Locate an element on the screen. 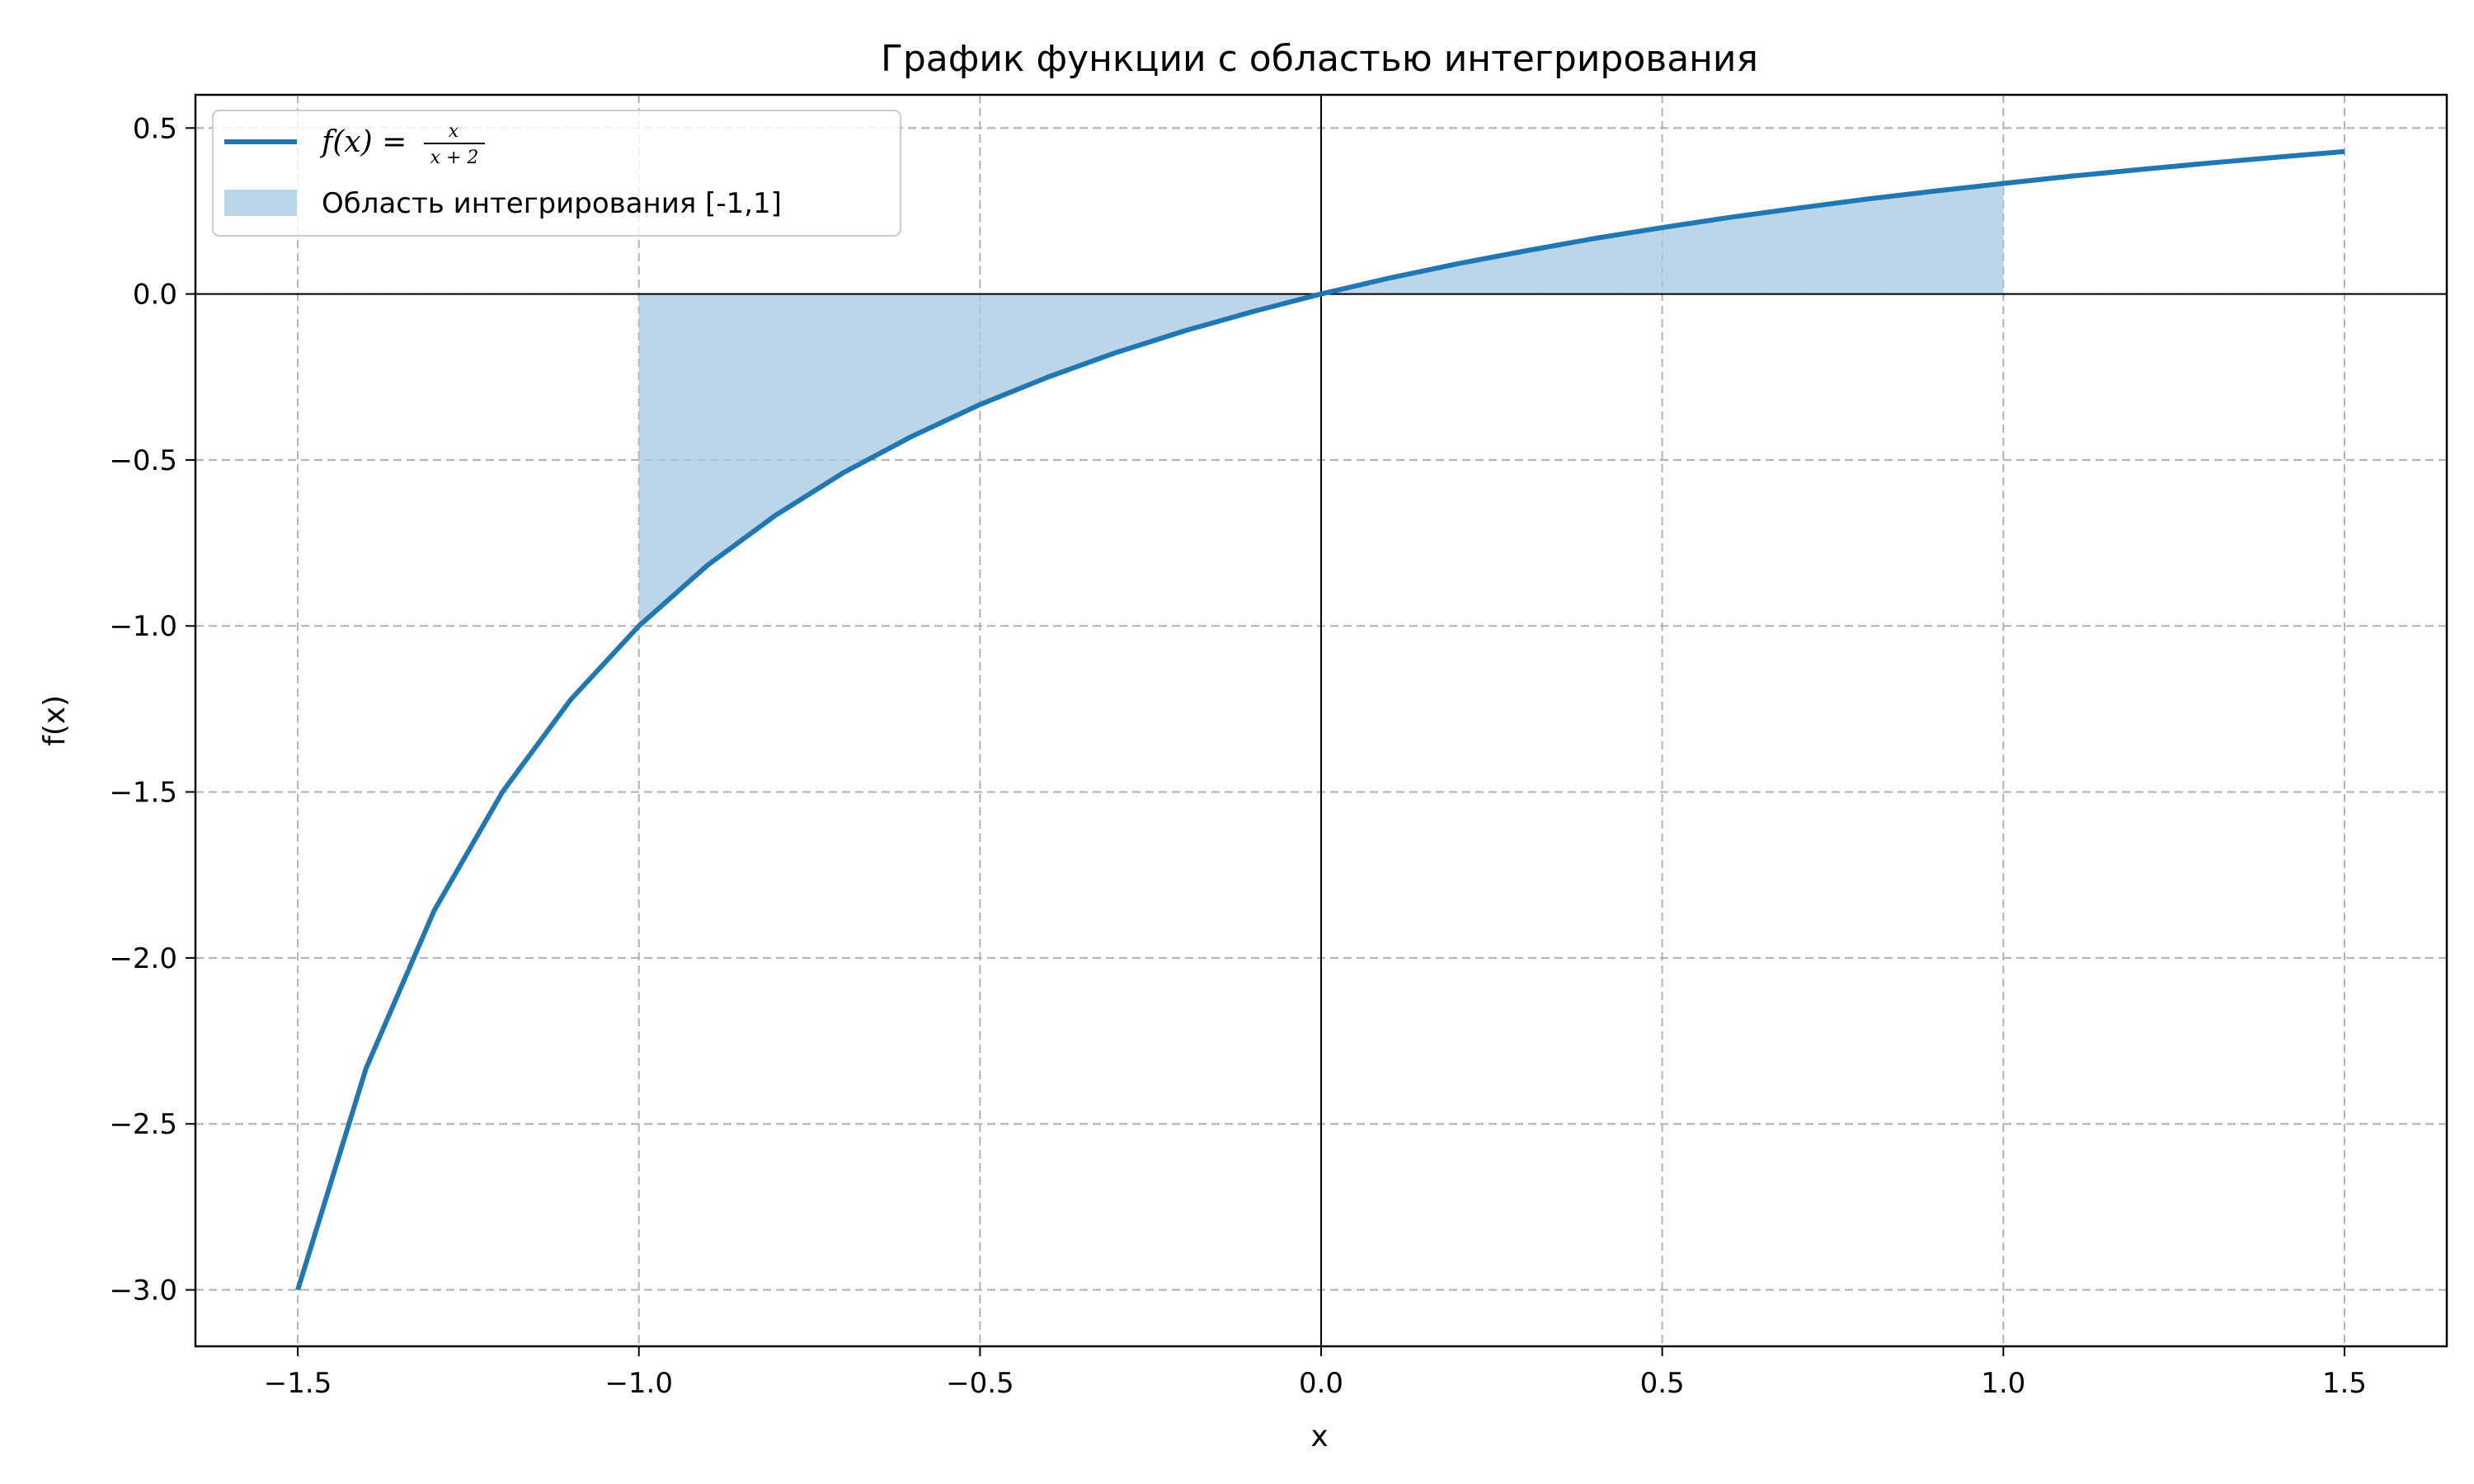 The width and height of the screenshot is (2474, 1484). x-tick-label: 1.0 is located at coordinates (2003, 1383).